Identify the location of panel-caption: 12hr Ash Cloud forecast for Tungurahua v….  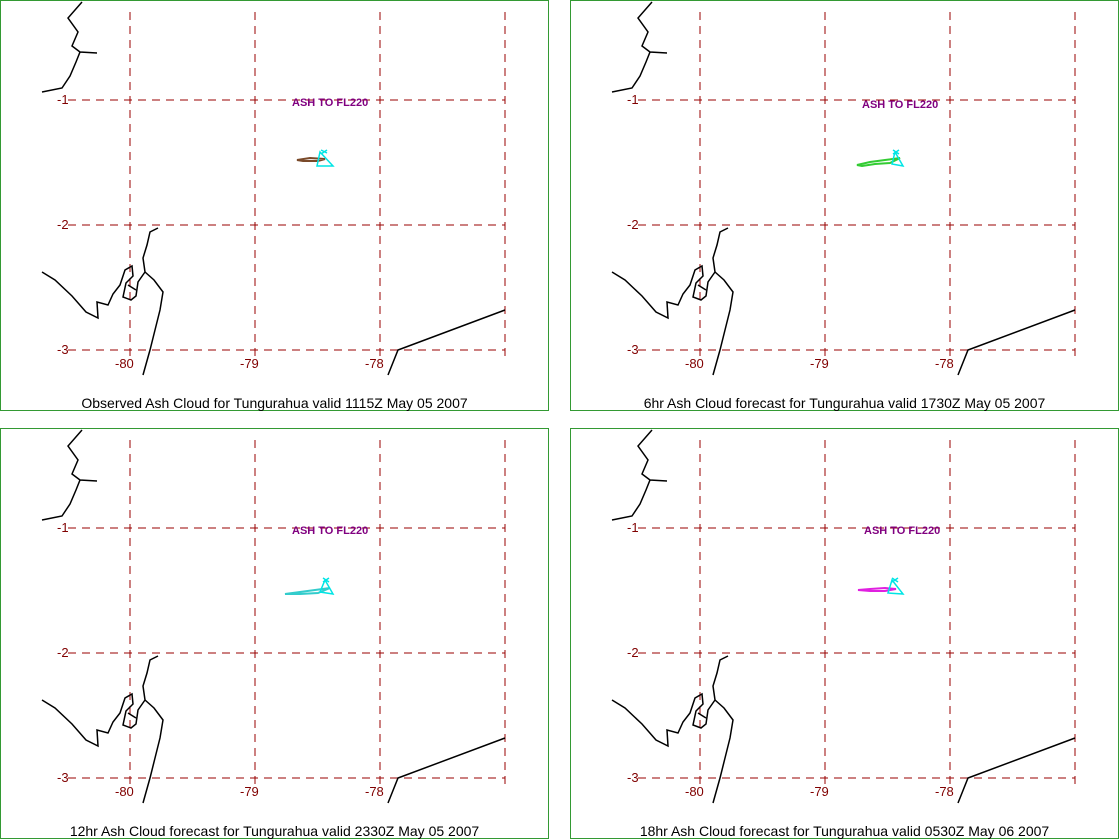
(274, 831).